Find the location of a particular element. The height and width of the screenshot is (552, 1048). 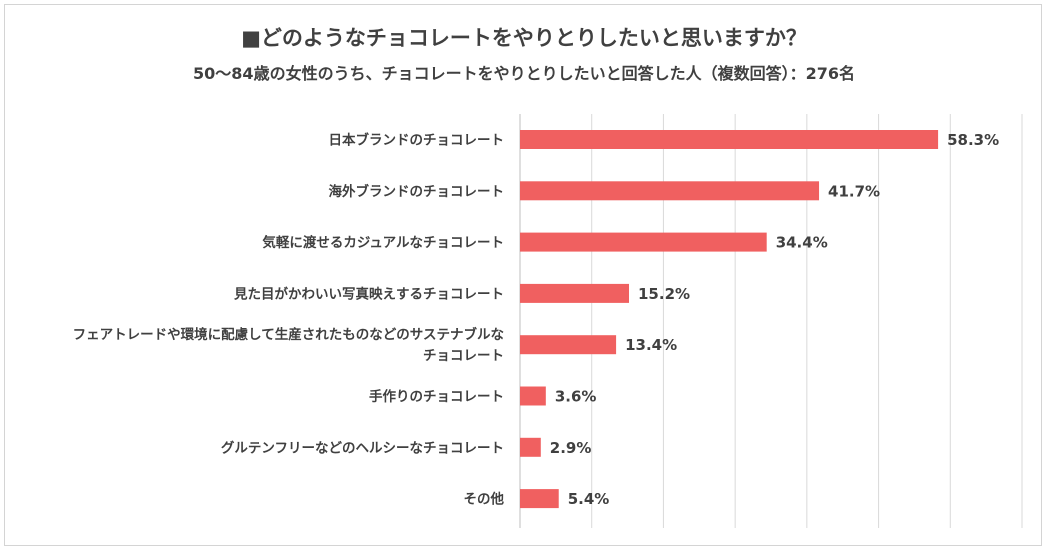

data-label: 34.4% is located at coordinates (802, 243).